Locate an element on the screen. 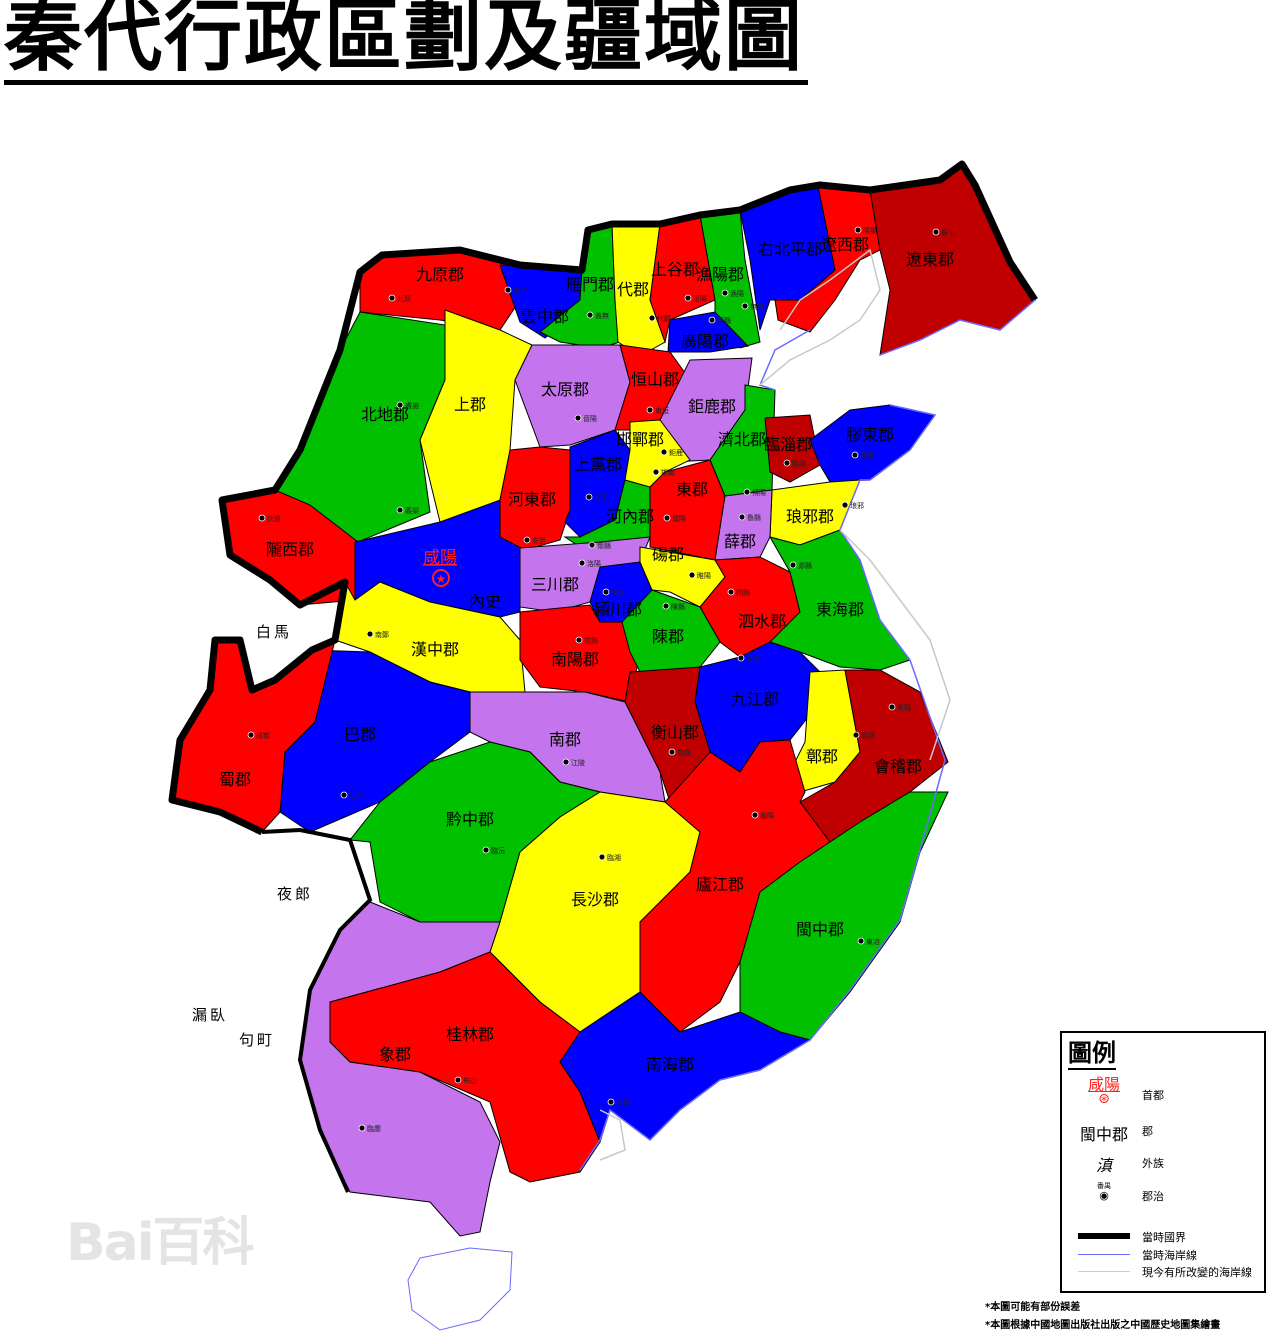  seat-label: 即墨 is located at coordinates (867, 456).